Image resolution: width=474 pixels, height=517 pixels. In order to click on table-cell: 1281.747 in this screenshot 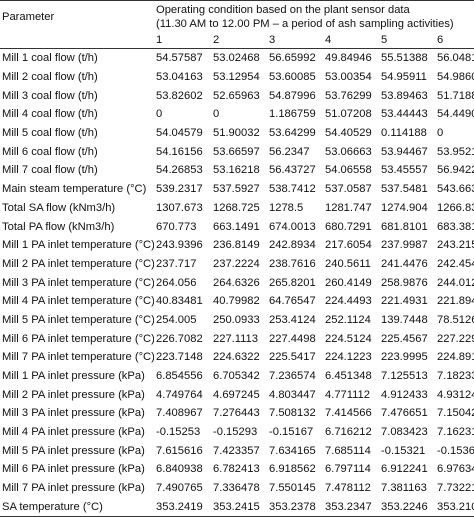, I will do `click(348, 207)`.